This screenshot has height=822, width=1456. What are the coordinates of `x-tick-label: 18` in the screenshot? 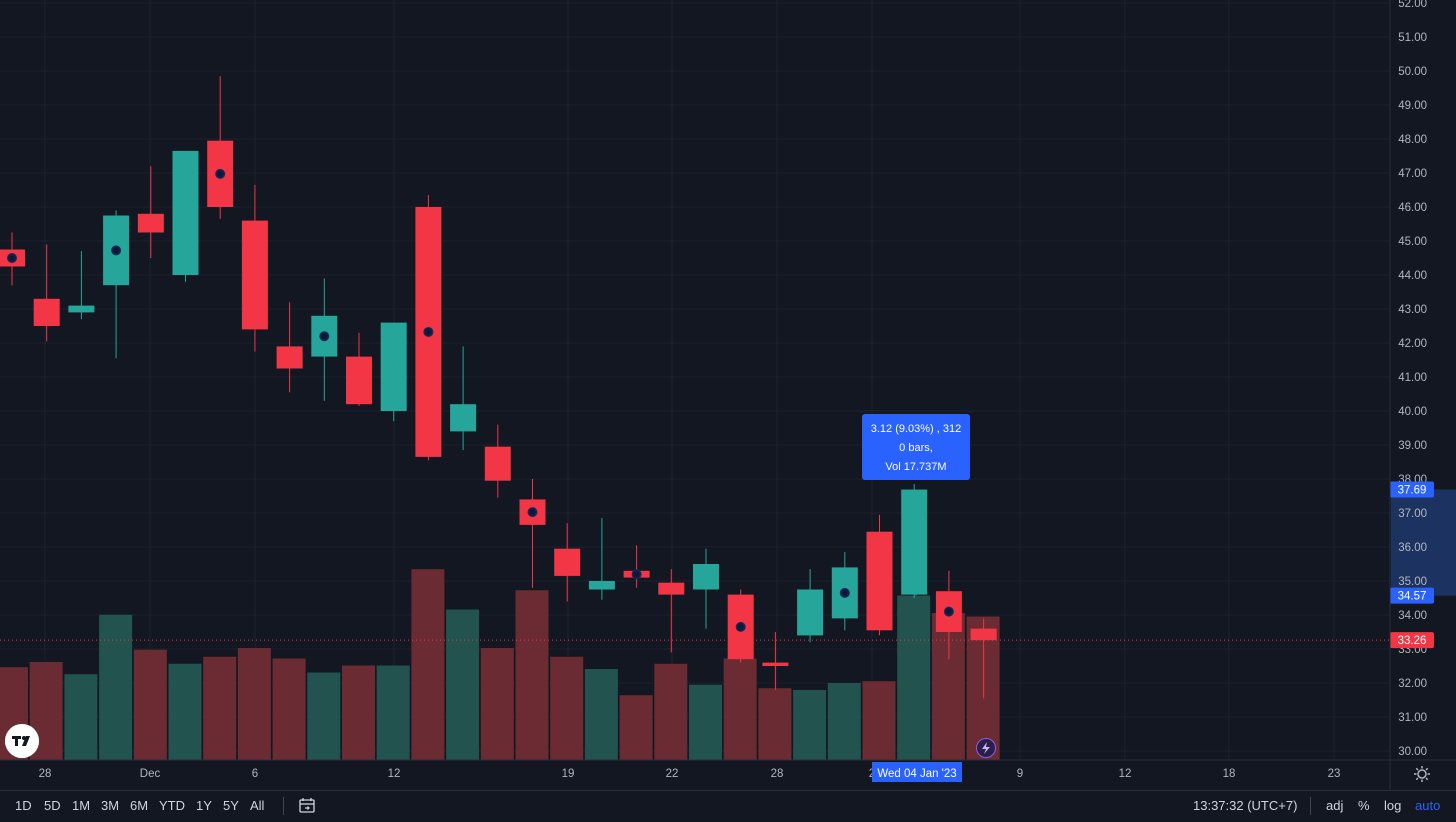 It's located at (1229, 774).